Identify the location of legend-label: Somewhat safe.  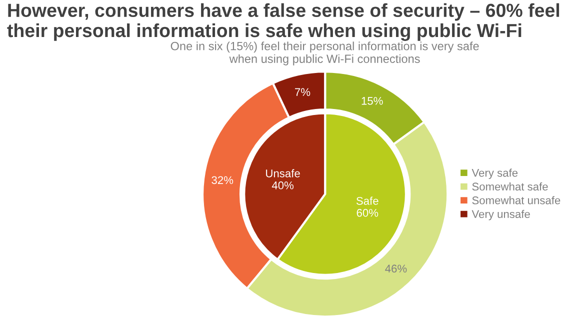
(510, 186).